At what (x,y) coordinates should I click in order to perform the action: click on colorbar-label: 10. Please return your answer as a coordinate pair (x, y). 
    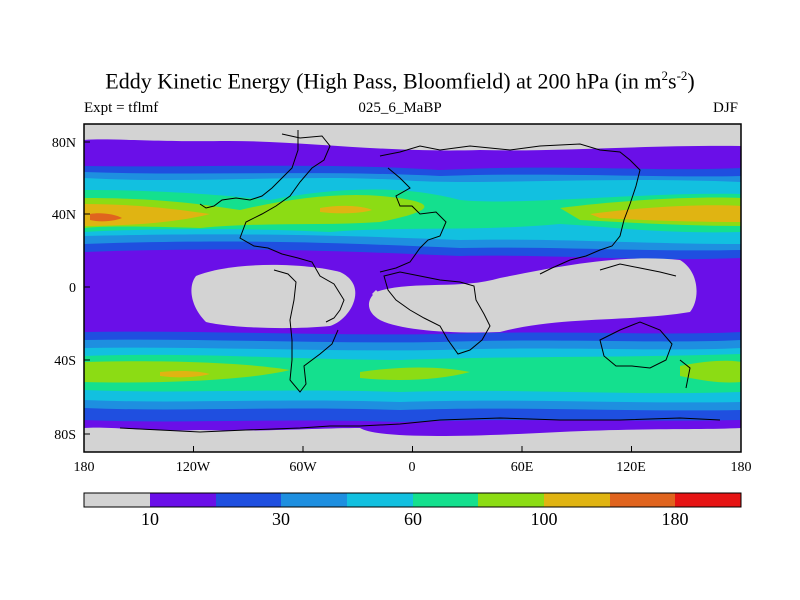
    Looking at the image, I should click on (150, 519).